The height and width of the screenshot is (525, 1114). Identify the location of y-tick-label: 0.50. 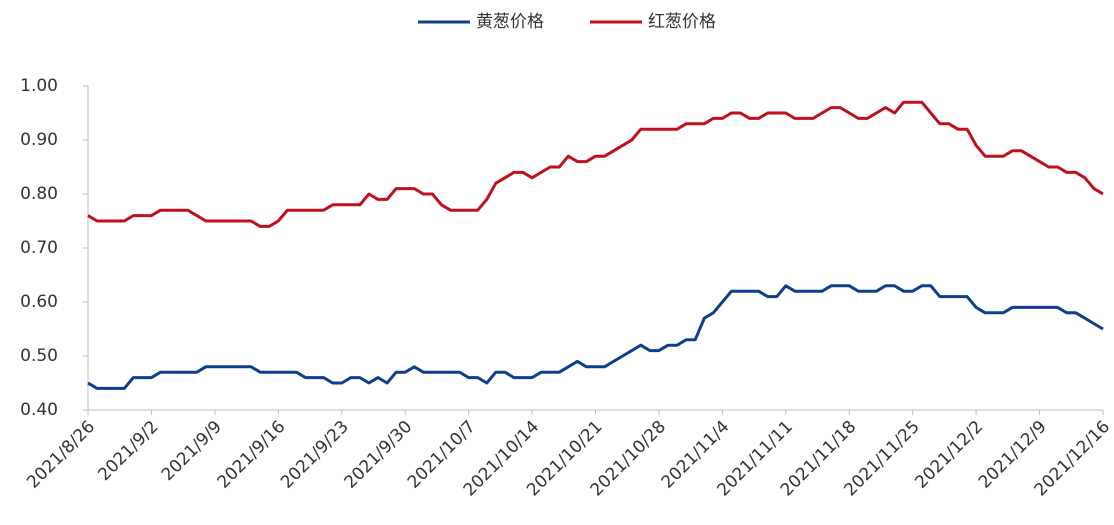
(39, 356).